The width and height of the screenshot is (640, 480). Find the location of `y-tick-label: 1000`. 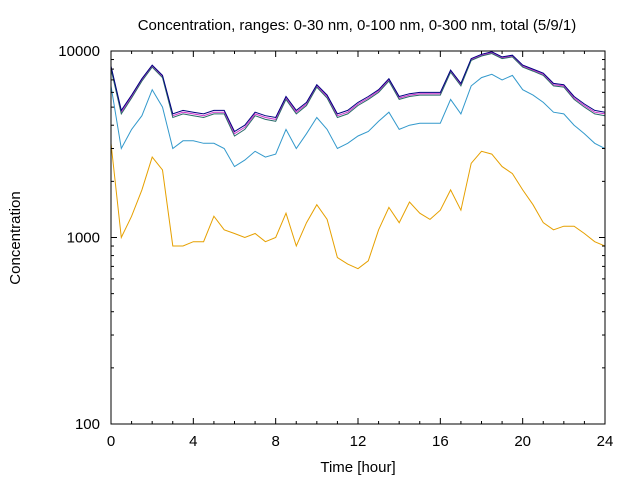

y-tick-label: 1000 is located at coordinates (83, 238).